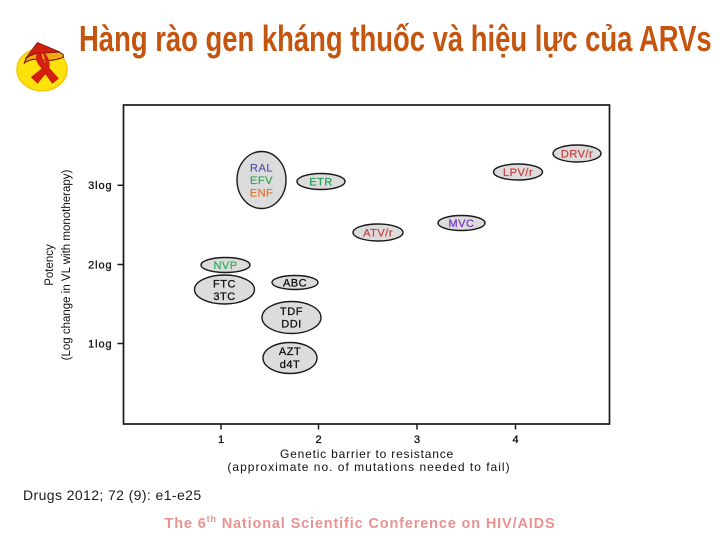 The image size is (720, 540). Describe the element at coordinates (291, 312) in the screenshot. I see `svg-text: TDF` at that location.